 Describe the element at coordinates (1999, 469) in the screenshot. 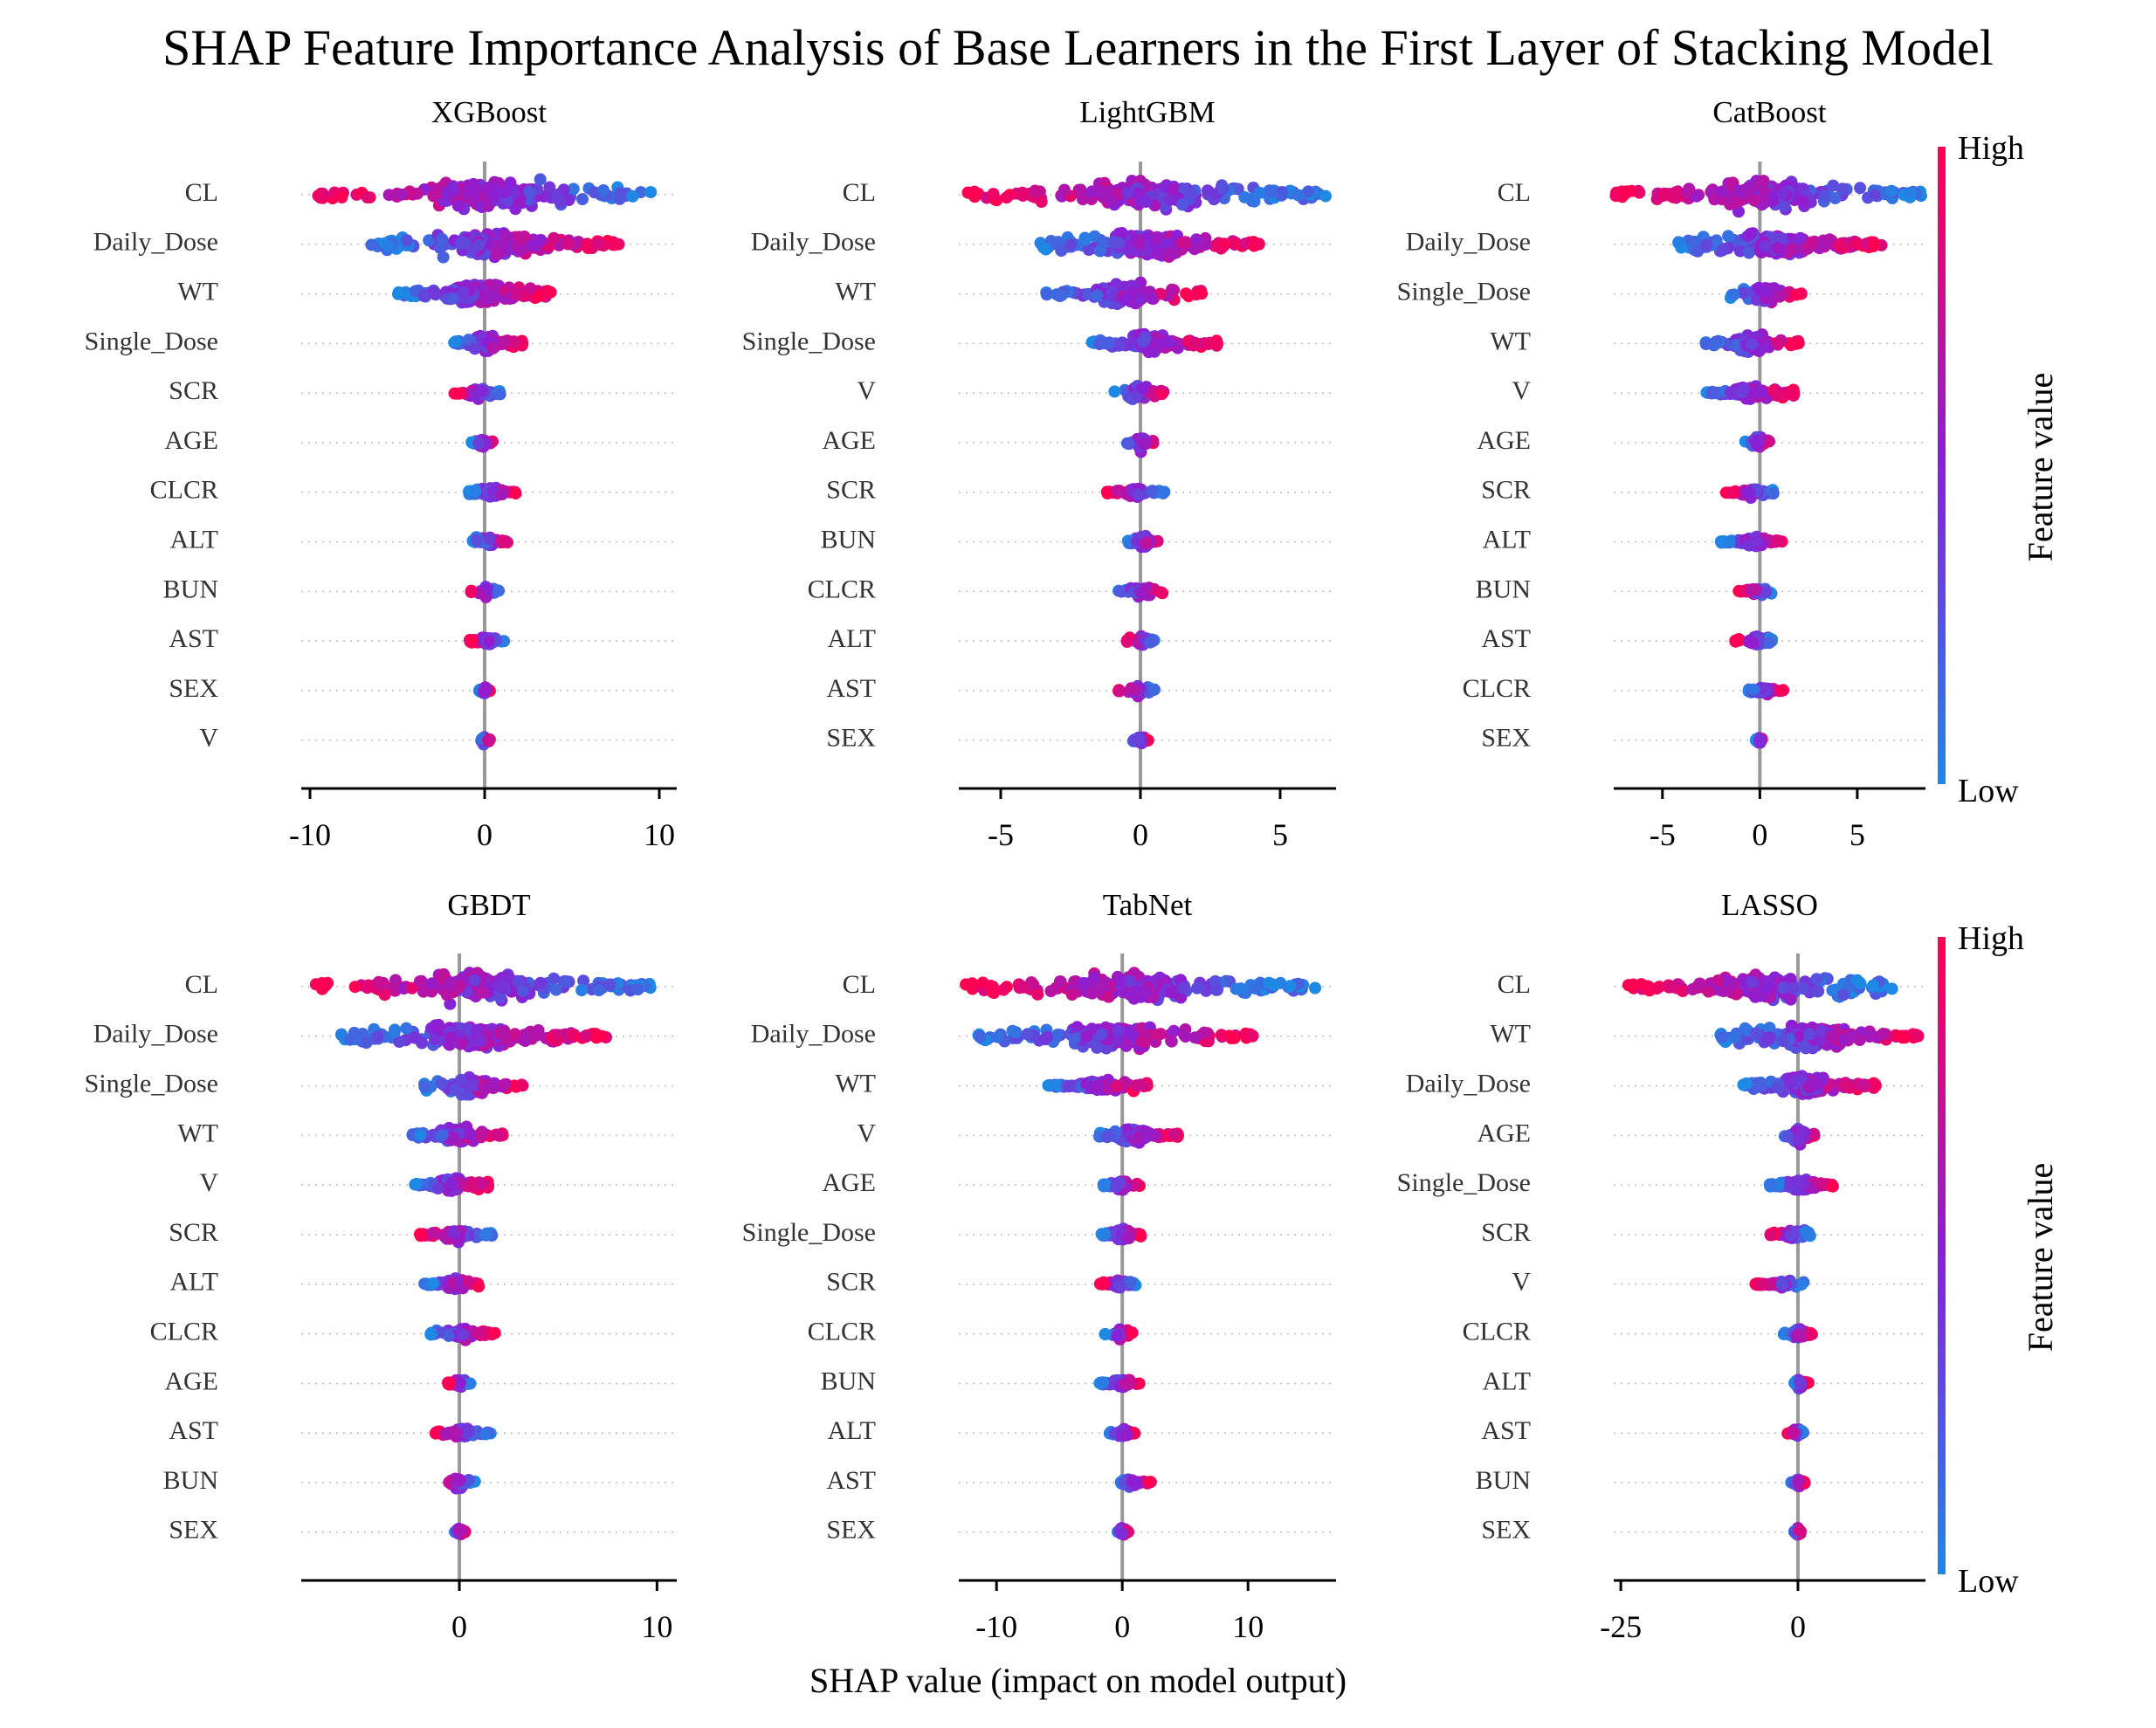

I see `colorbar-top: High Low Feature value` at that location.